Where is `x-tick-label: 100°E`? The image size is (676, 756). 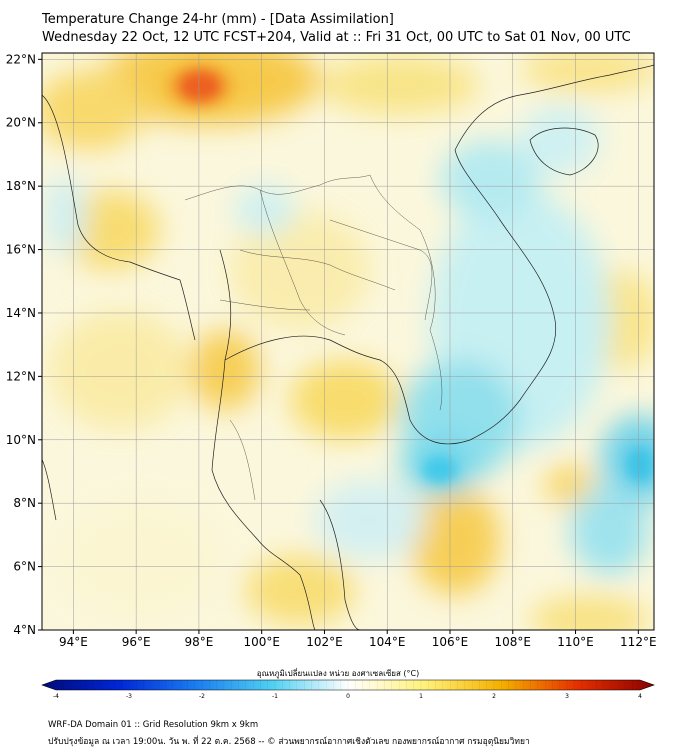
x-tick-label: 100°E is located at coordinates (261, 642).